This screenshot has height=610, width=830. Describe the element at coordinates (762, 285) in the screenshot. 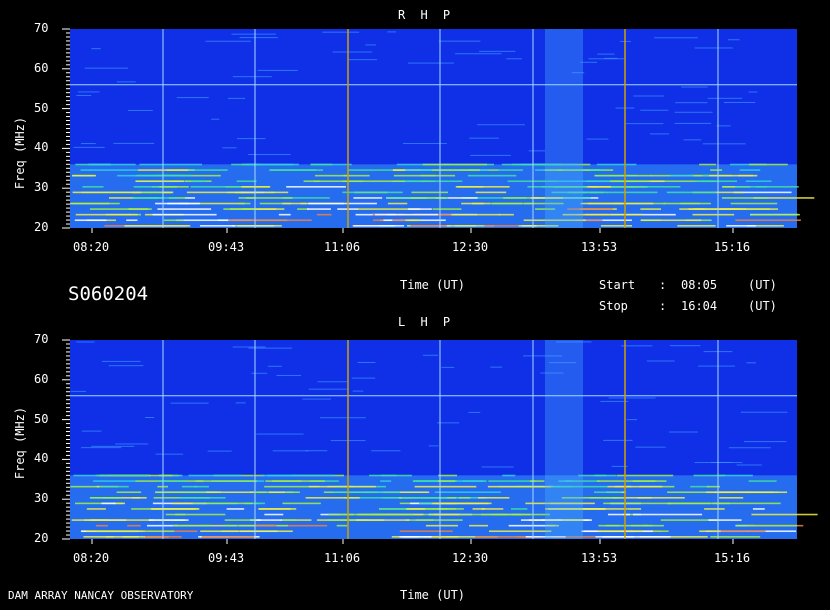

I see `start-unit: (UT)` at that location.